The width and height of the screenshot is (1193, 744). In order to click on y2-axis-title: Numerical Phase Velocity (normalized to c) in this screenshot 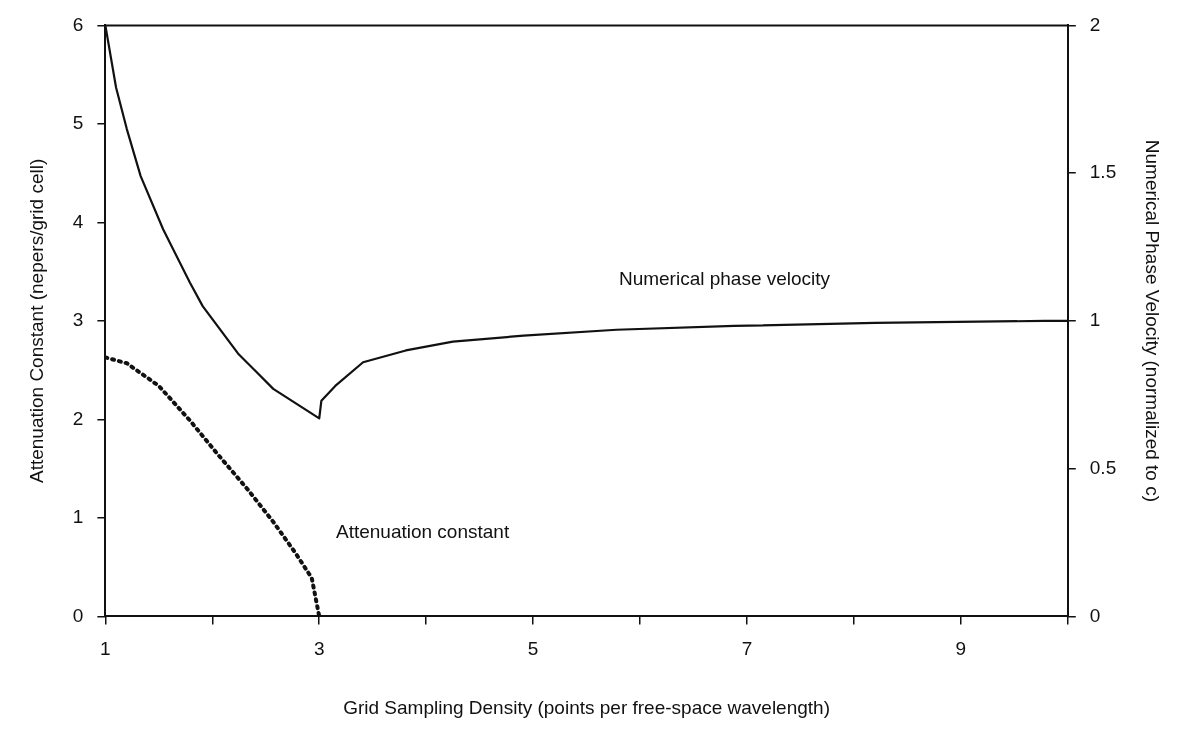, I will do `click(1153, 320)`.